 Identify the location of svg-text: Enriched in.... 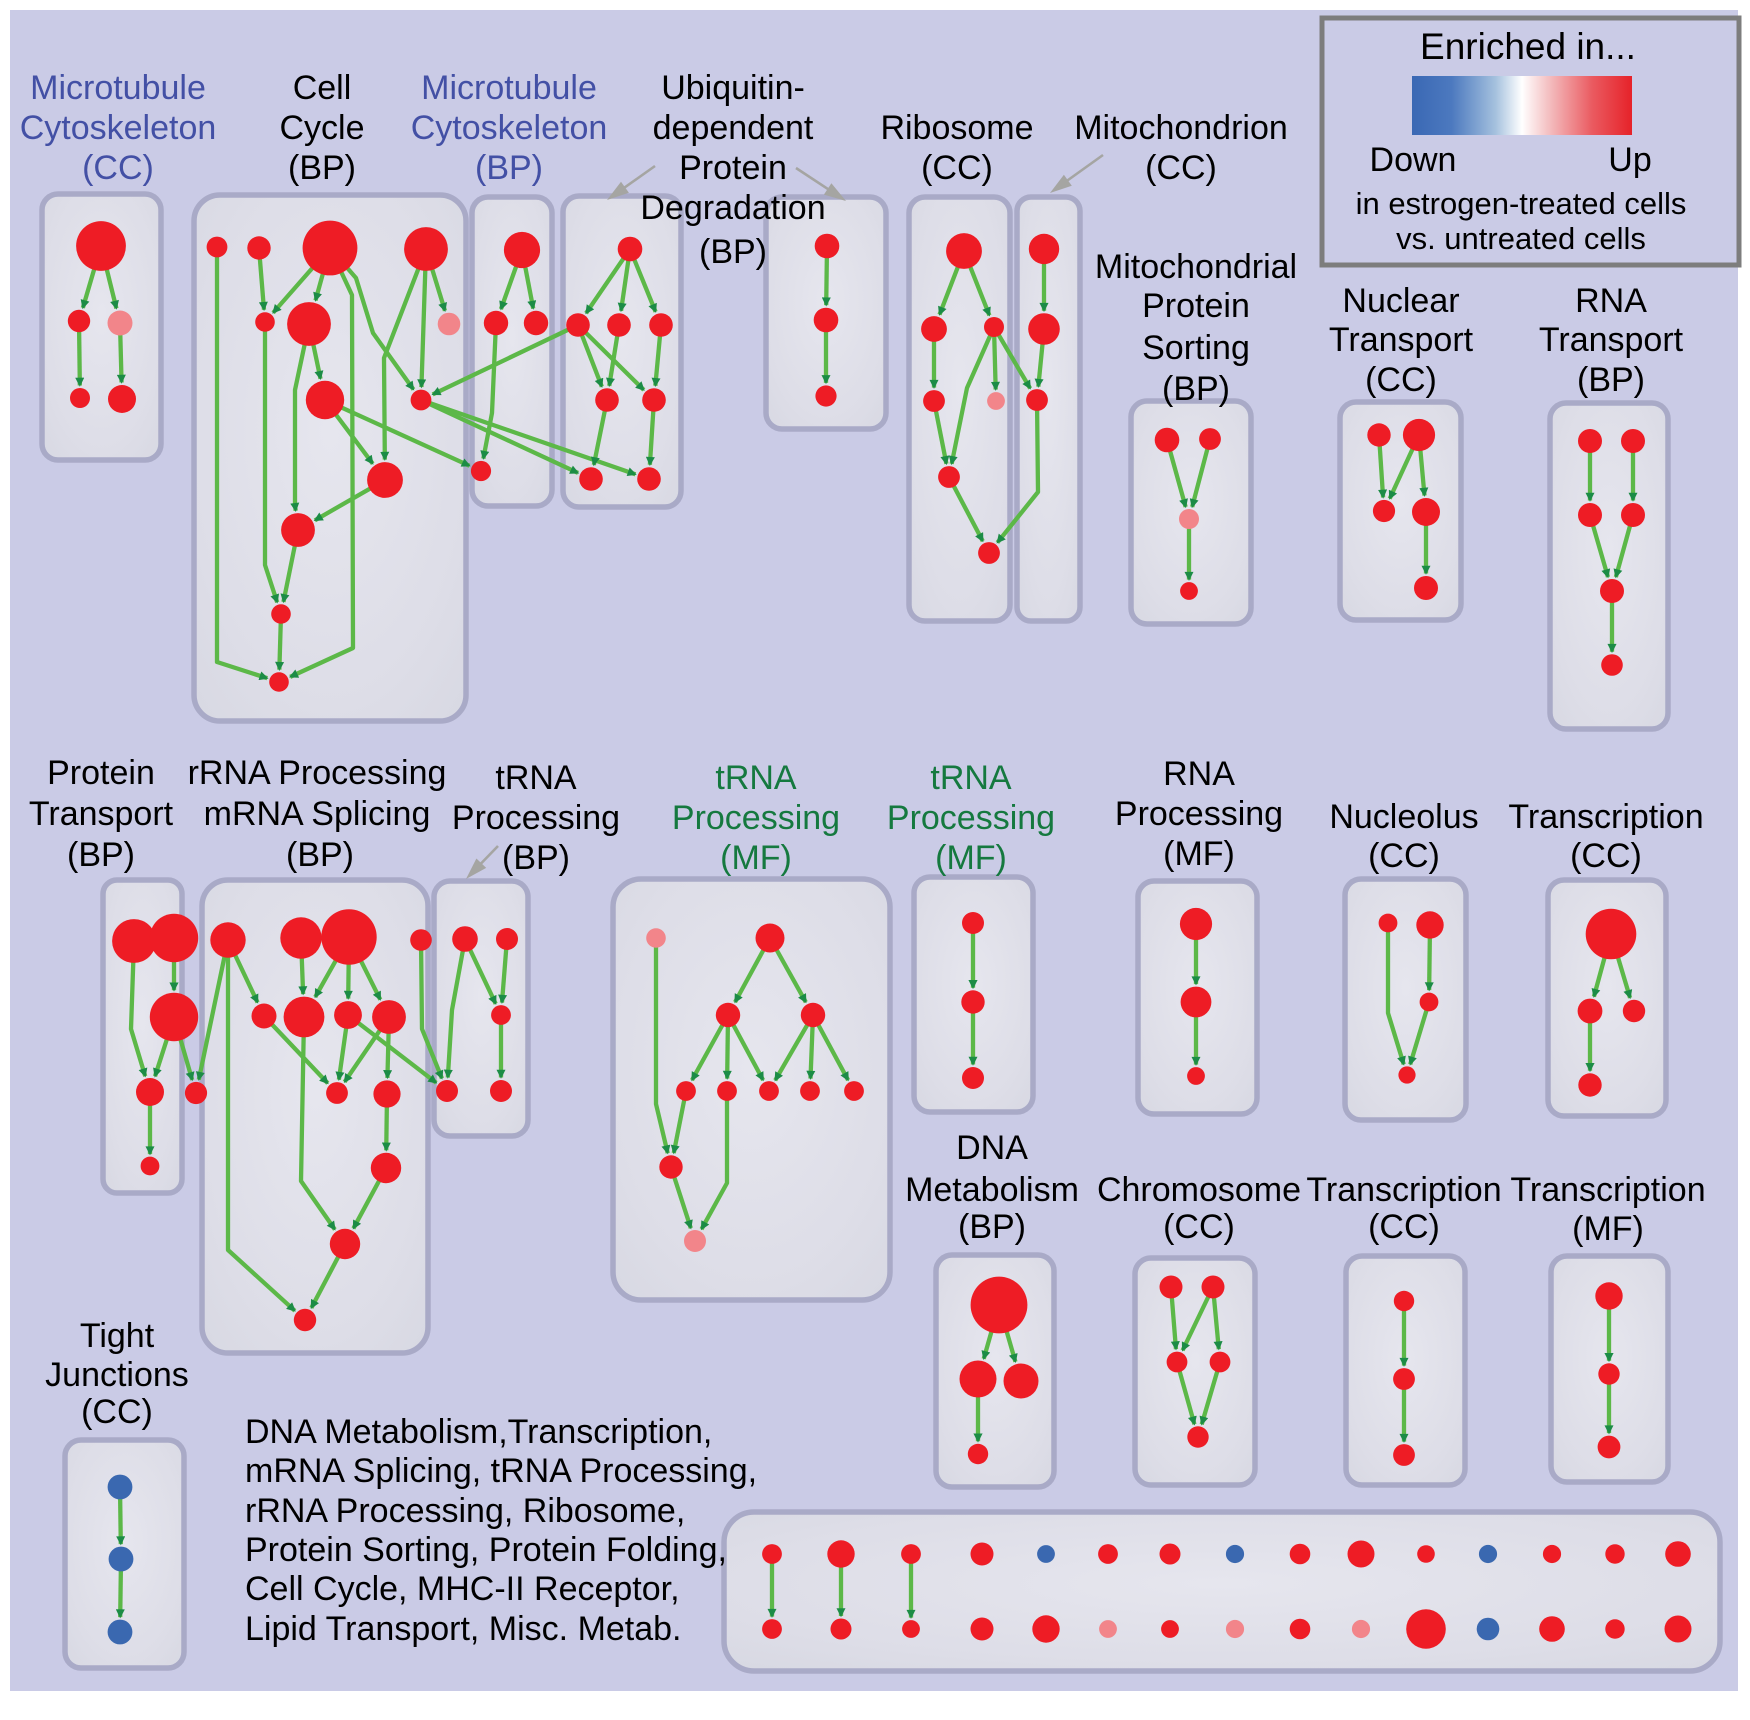
(1528, 46).